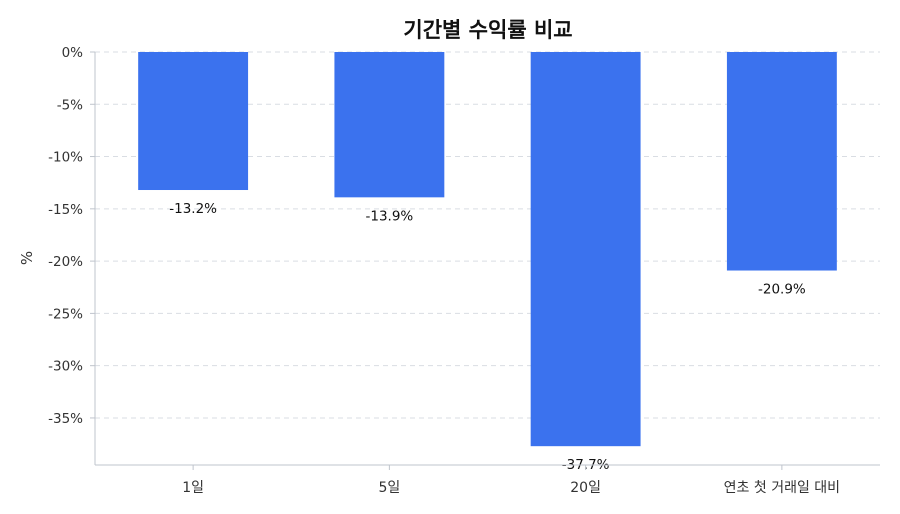 This screenshot has width=900, height=514. I want to click on x-tick-label: 20일, so click(585, 488).